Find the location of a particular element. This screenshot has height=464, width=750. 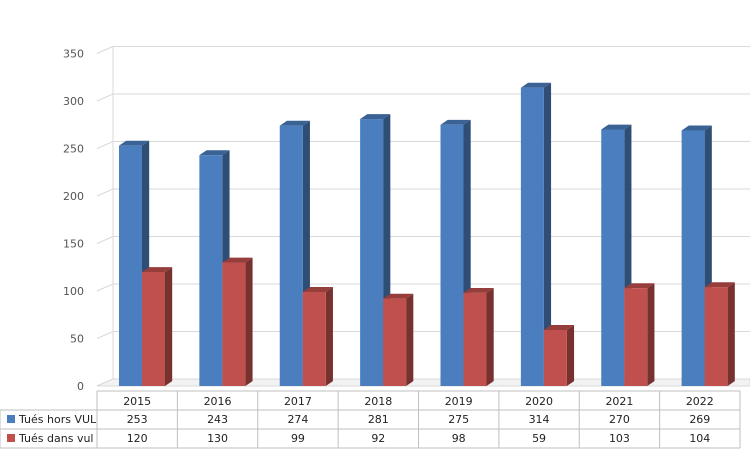

x-tick-label: 2021 is located at coordinates (619, 401).